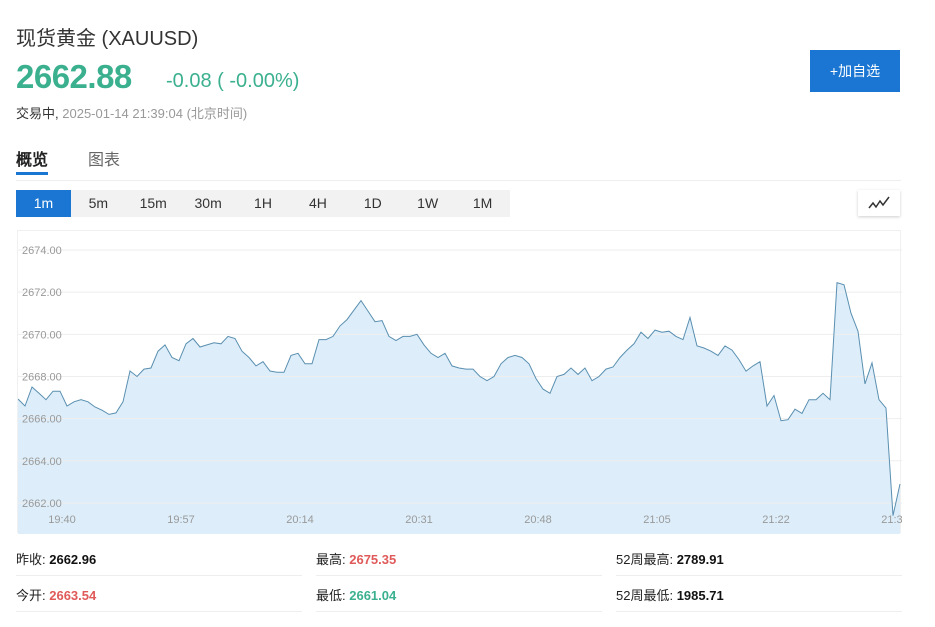 Image resolution: width=935 pixels, height=627 pixels. I want to click on trading-status: 交易中, 2025-01-14 21:39:04 (北京时间), so click(131, 112).